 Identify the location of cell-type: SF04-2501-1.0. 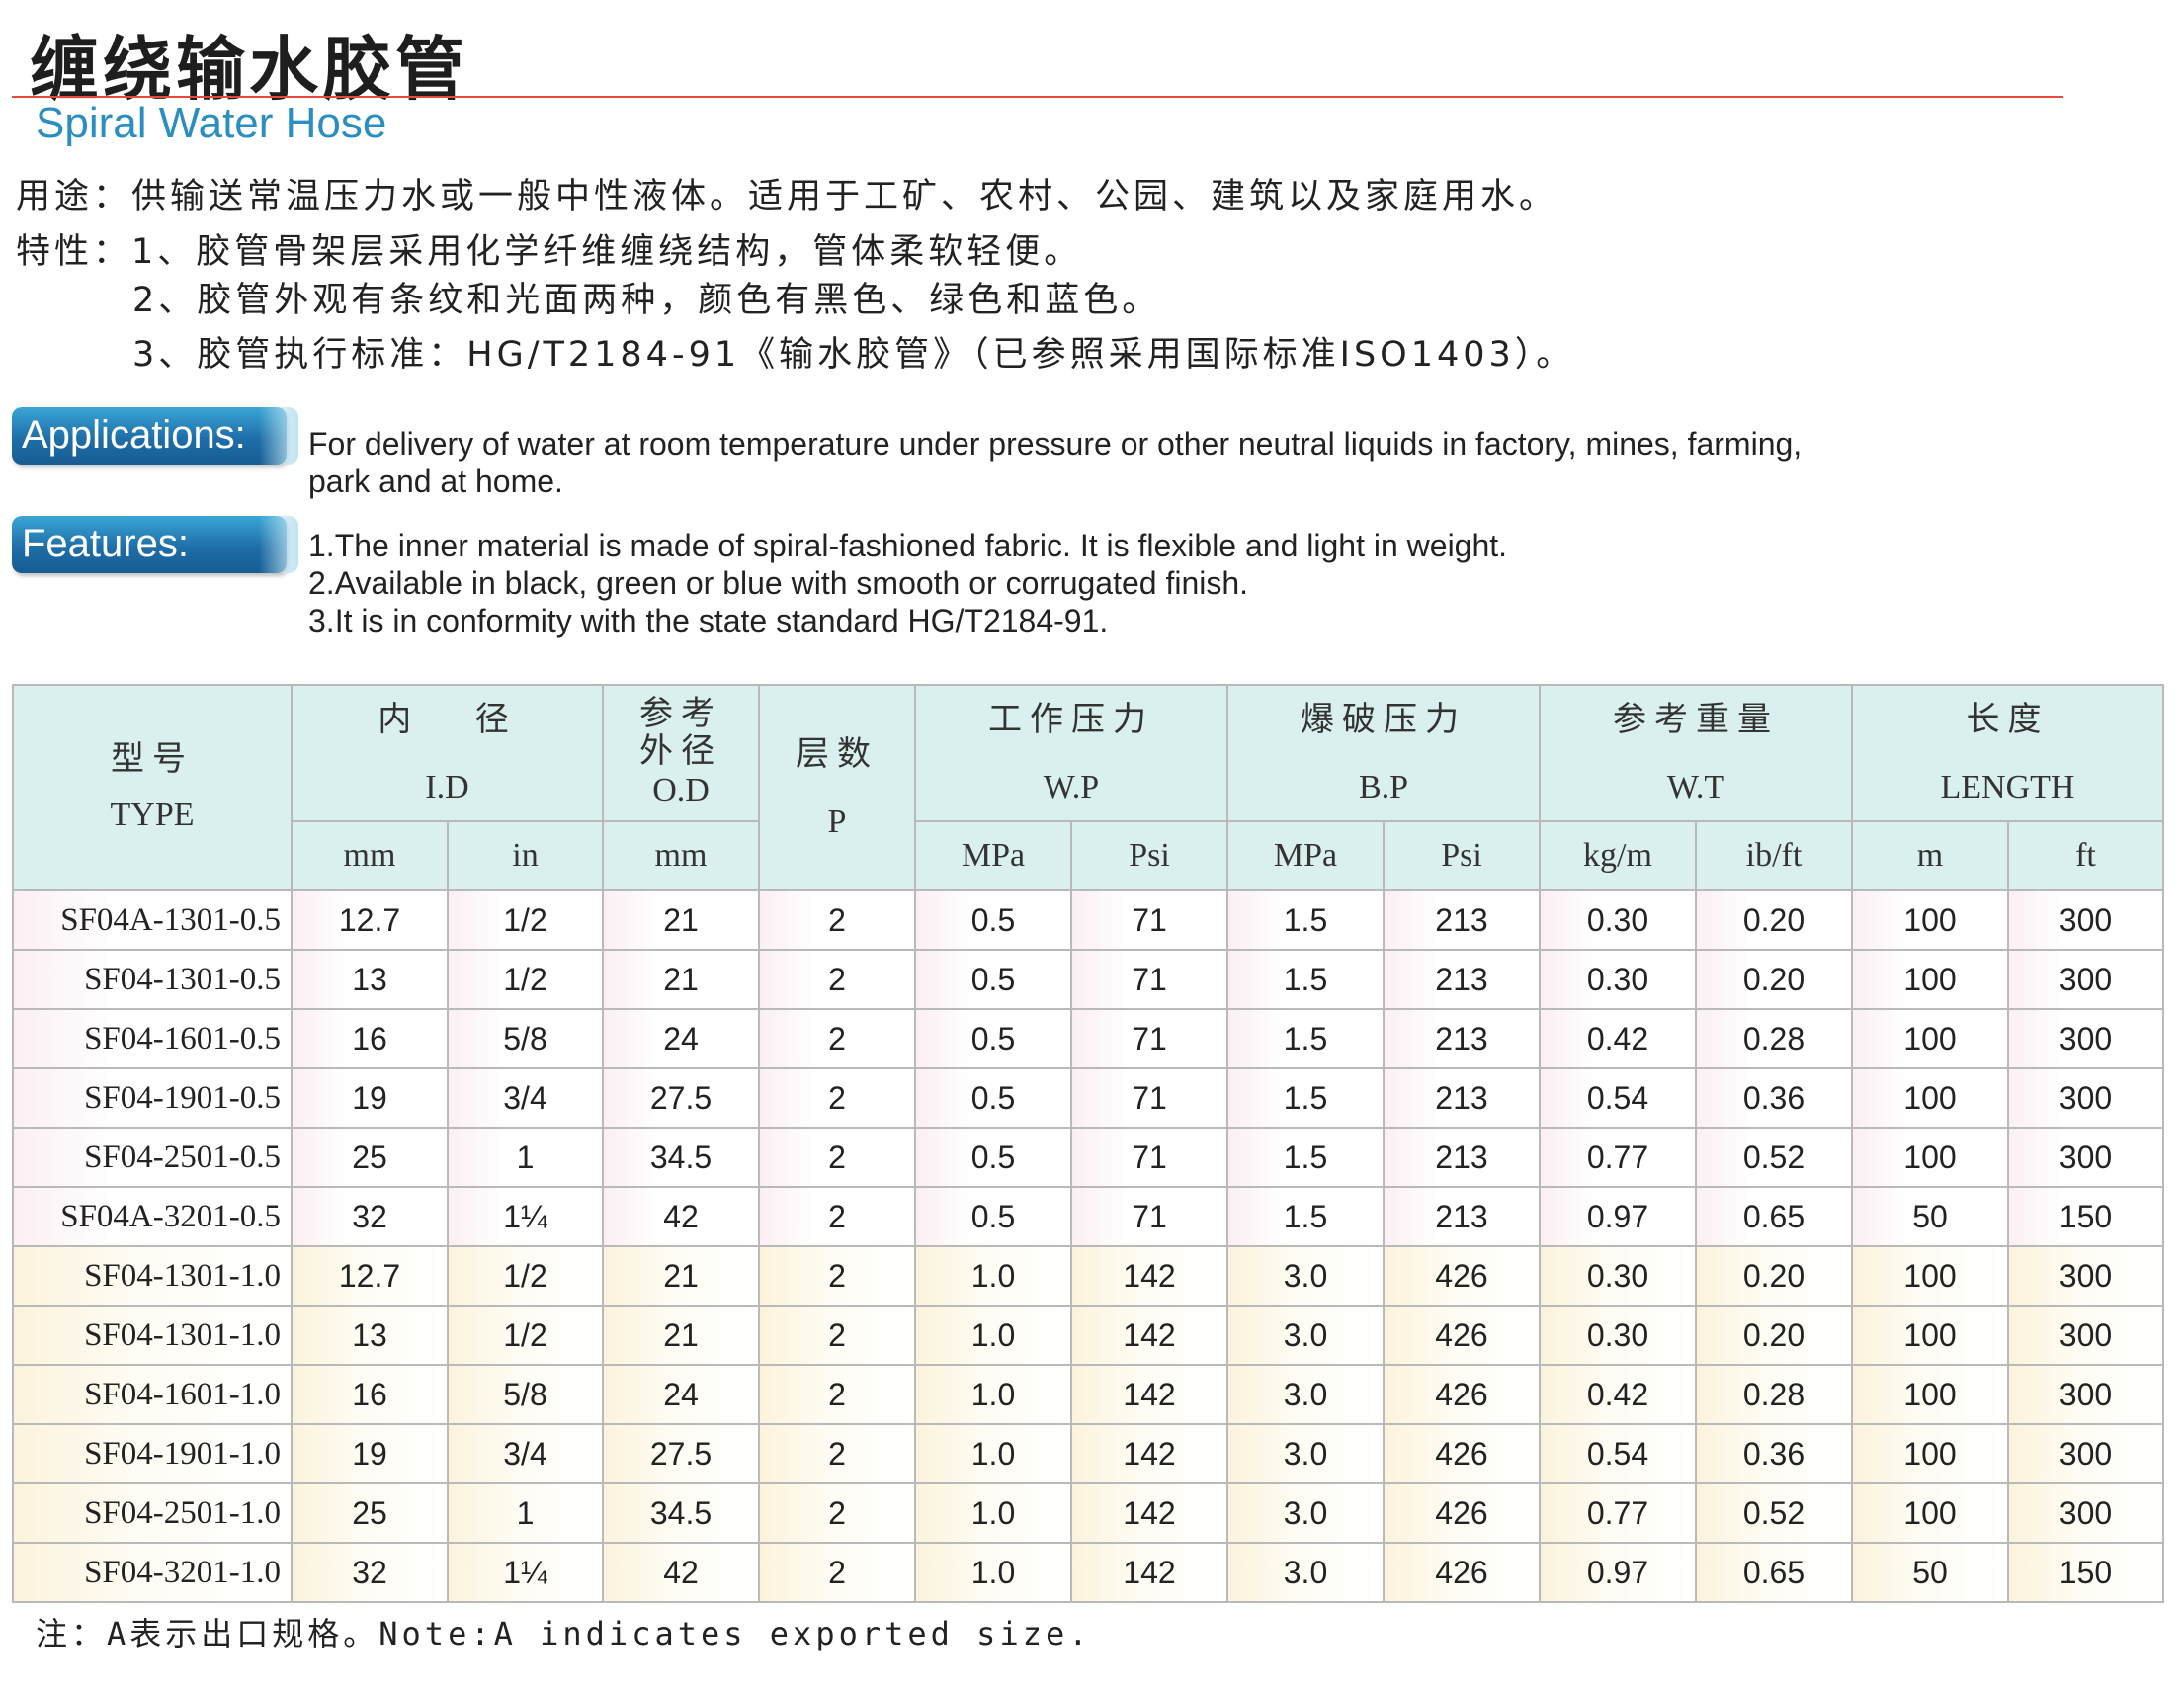
(152, 1513).